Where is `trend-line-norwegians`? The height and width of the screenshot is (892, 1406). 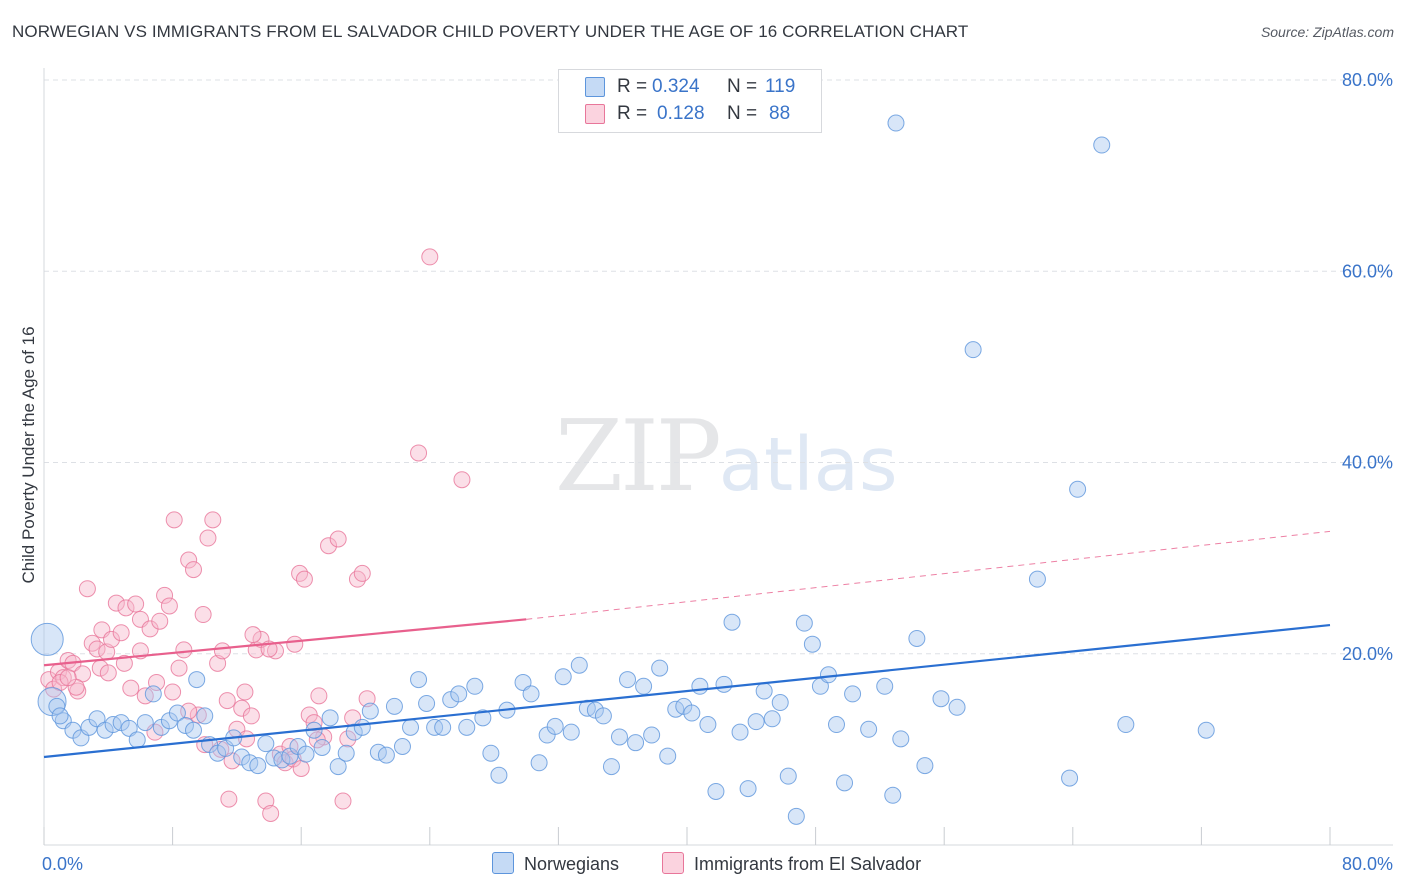 trend-line-norwegians is located at coordinates (687, 691).